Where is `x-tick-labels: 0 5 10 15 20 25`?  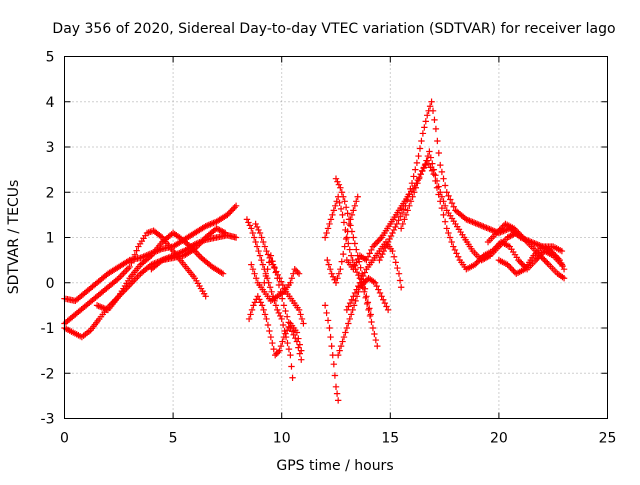 x-tick-labels: 0 5 10 15 20 25 is located at coordinates (338, 439).